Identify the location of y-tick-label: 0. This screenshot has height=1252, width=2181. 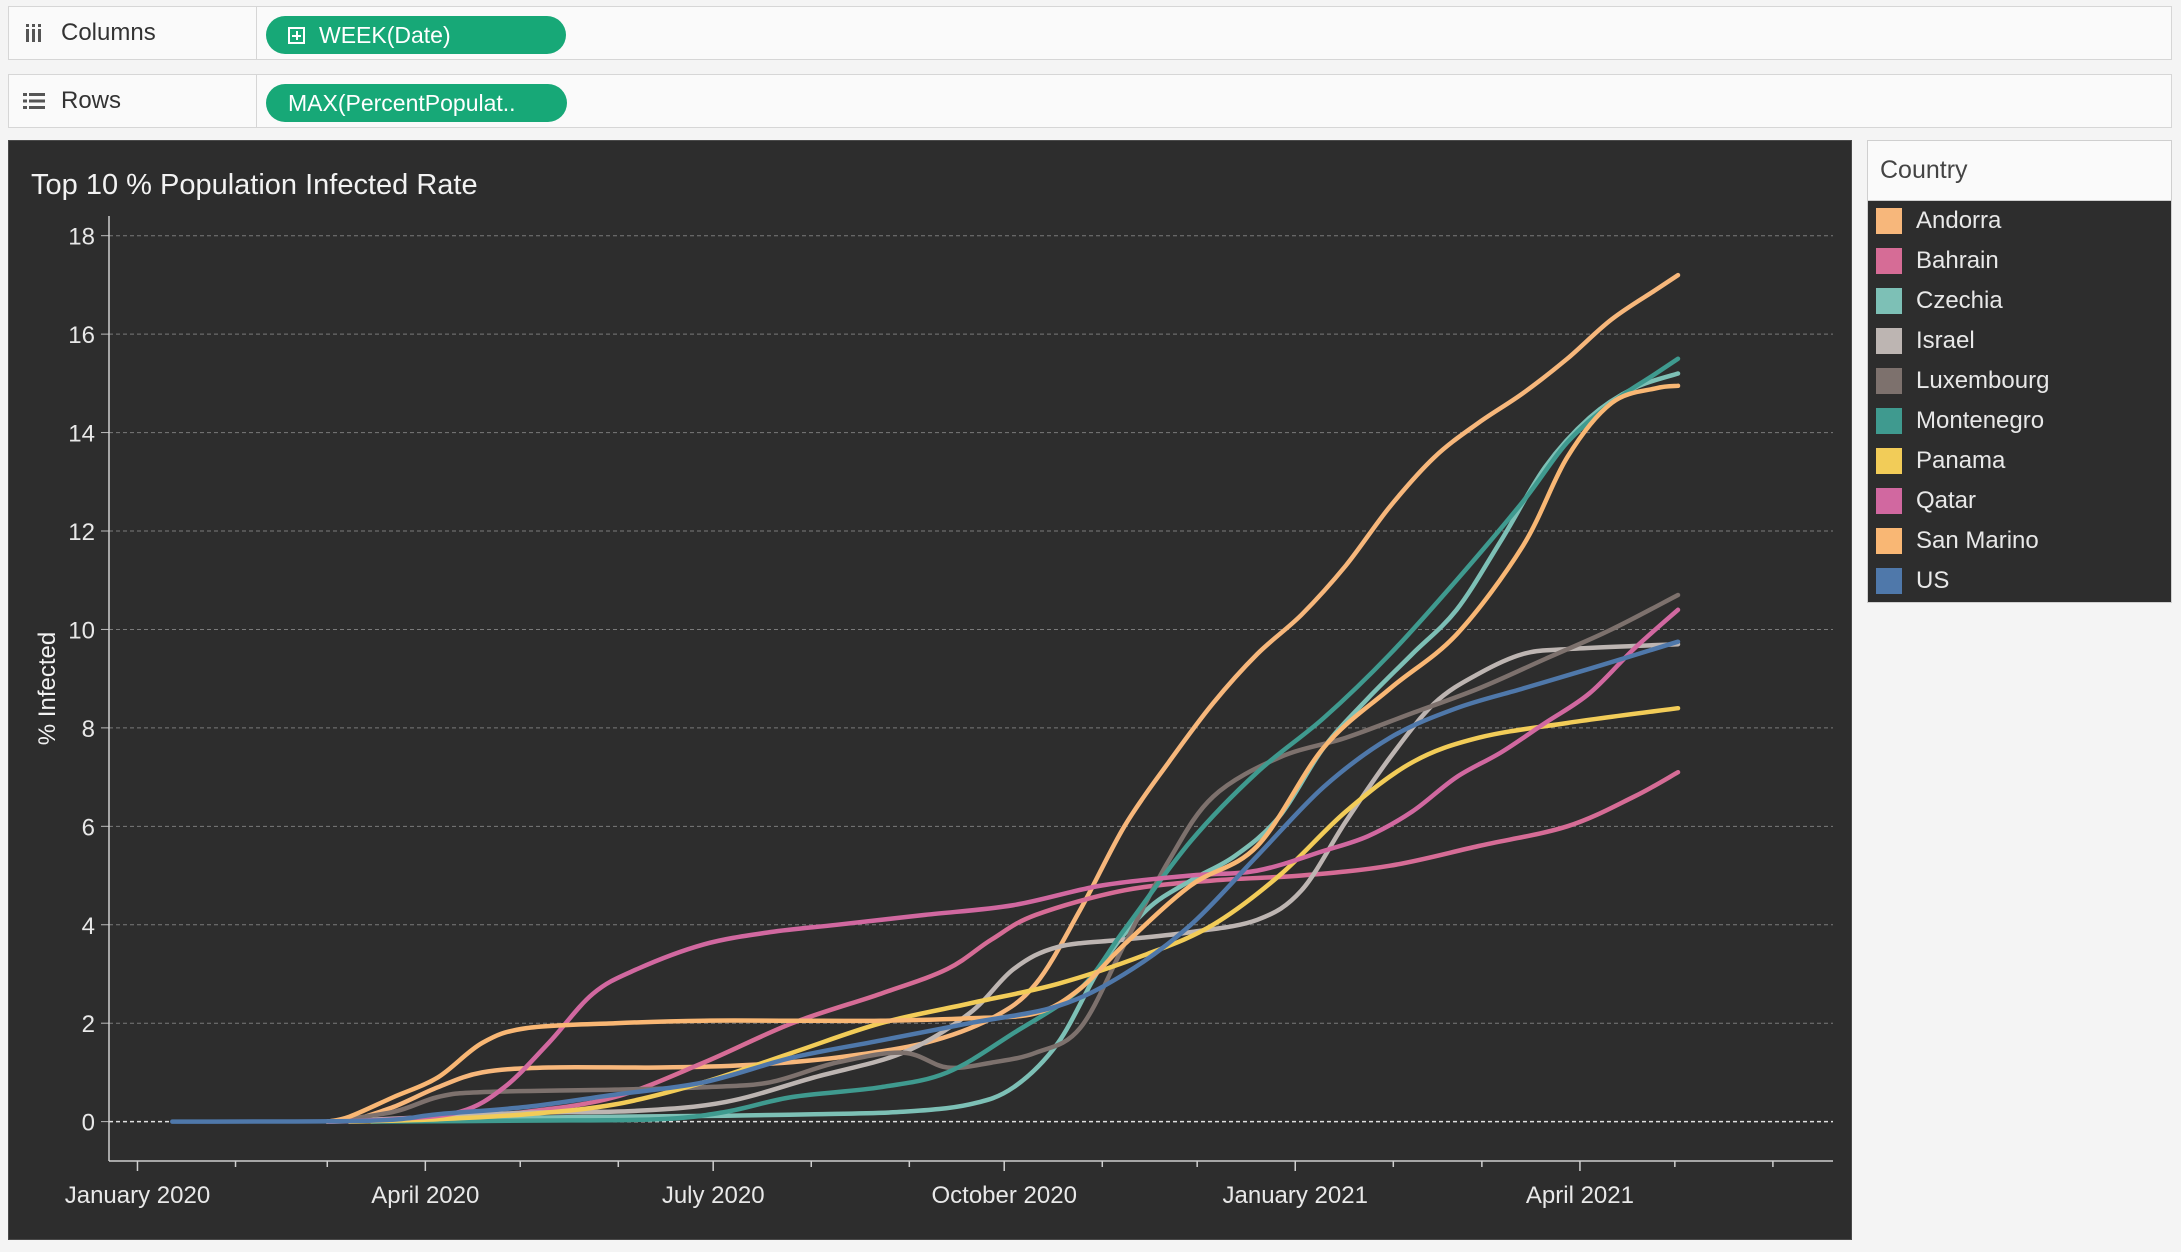
(88, 1123).